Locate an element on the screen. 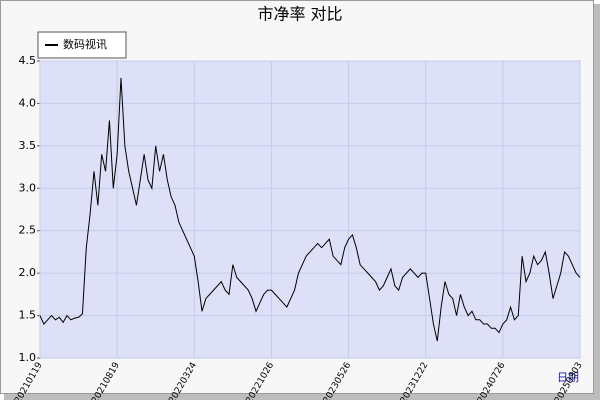 Image resolution: width=600 pixels, height=400 pixels. x-axis-label: 日期 is located at coordinates (568, 377).